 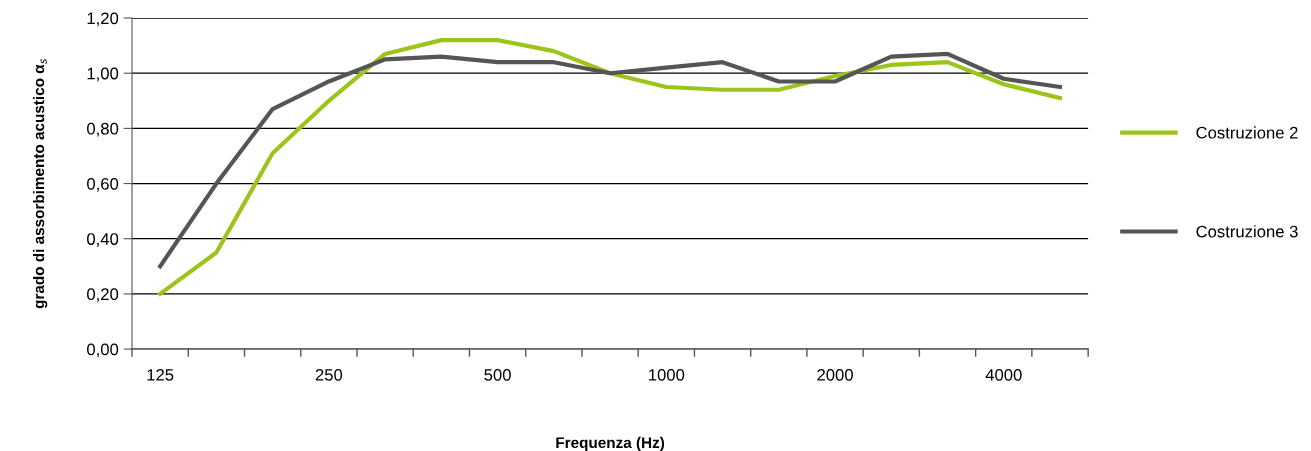 I want to click on legend-label: Costruzione 2, so click(x=1247, y=132).